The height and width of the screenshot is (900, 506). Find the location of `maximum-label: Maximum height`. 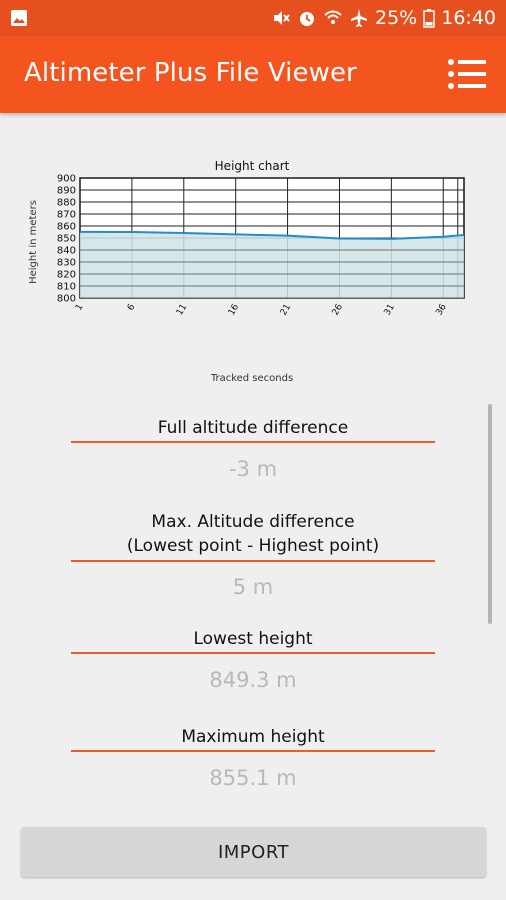

maximum-label: Maximum height is located at coordinates (253, 737).